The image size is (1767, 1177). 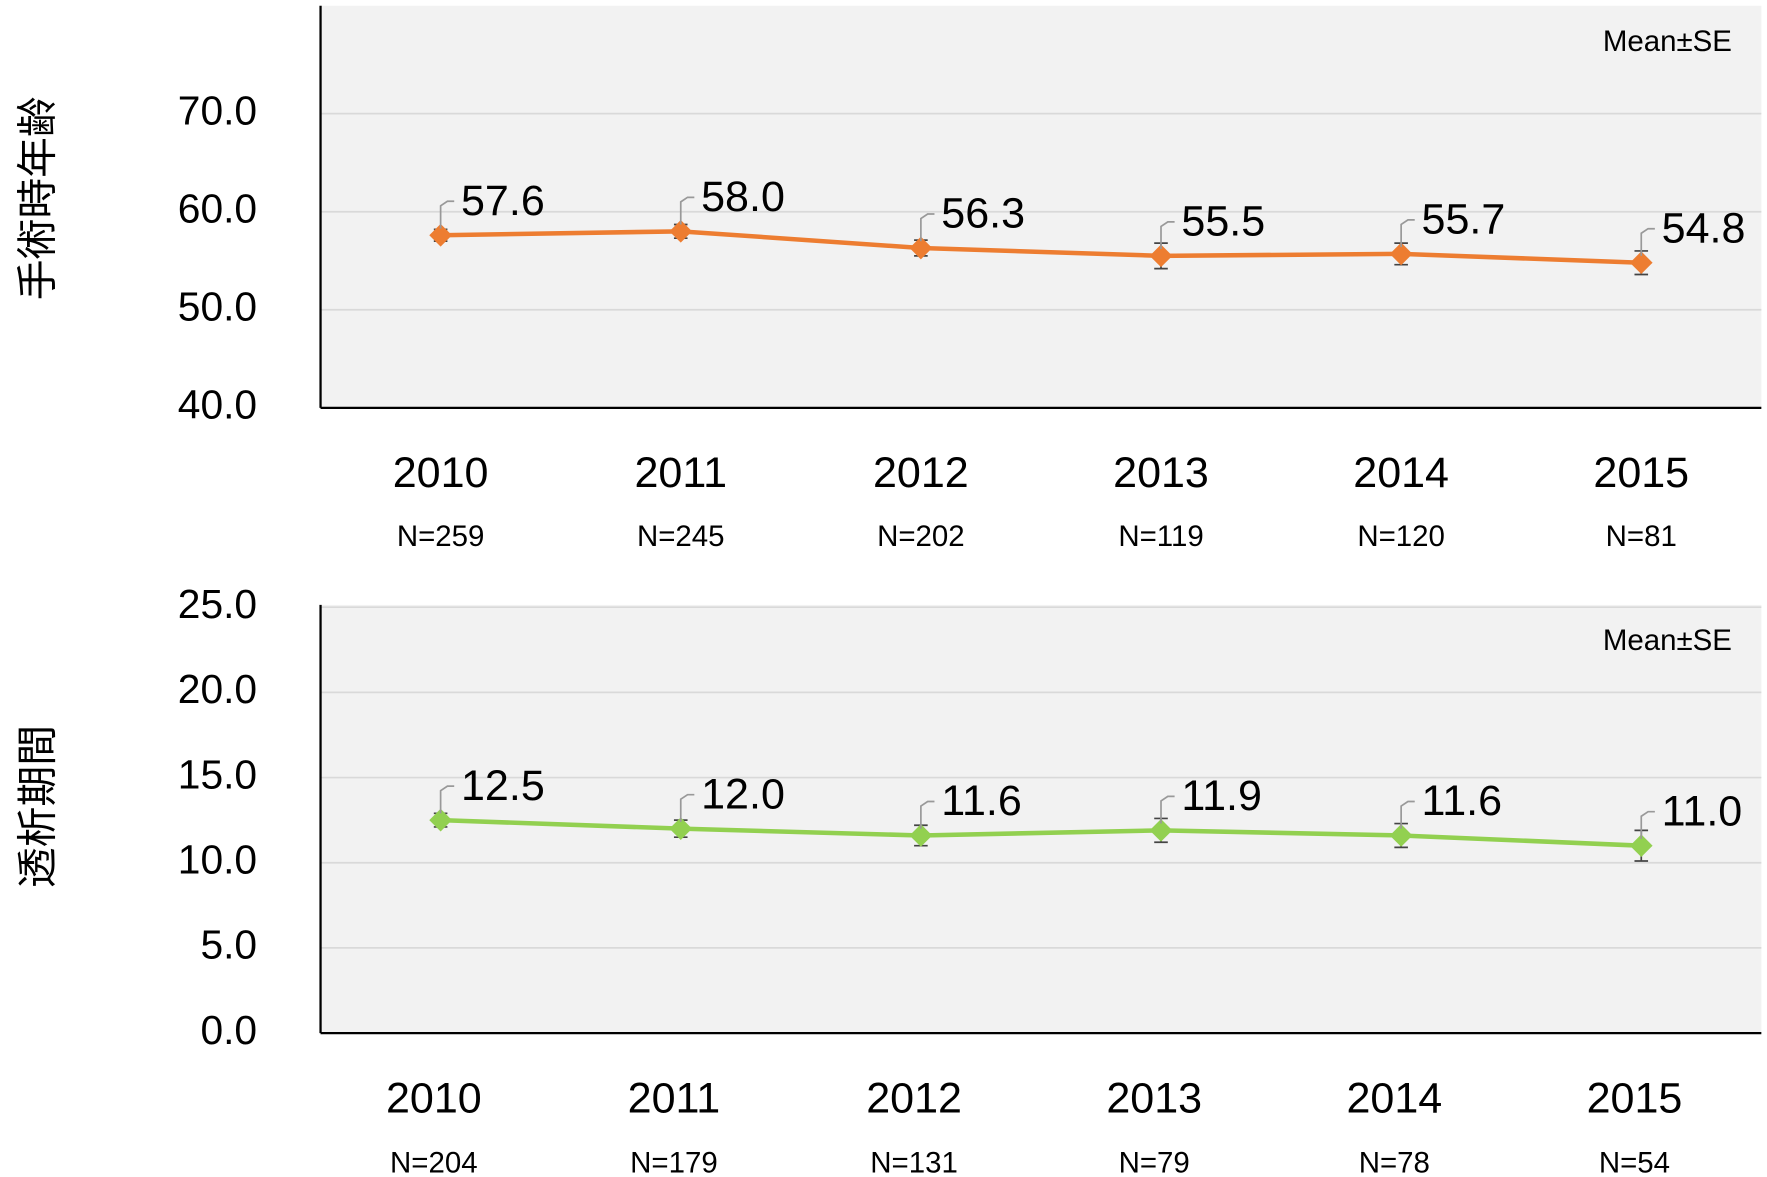 I want to click on y-tick-label: 20.0, so click(x=217, y=689).